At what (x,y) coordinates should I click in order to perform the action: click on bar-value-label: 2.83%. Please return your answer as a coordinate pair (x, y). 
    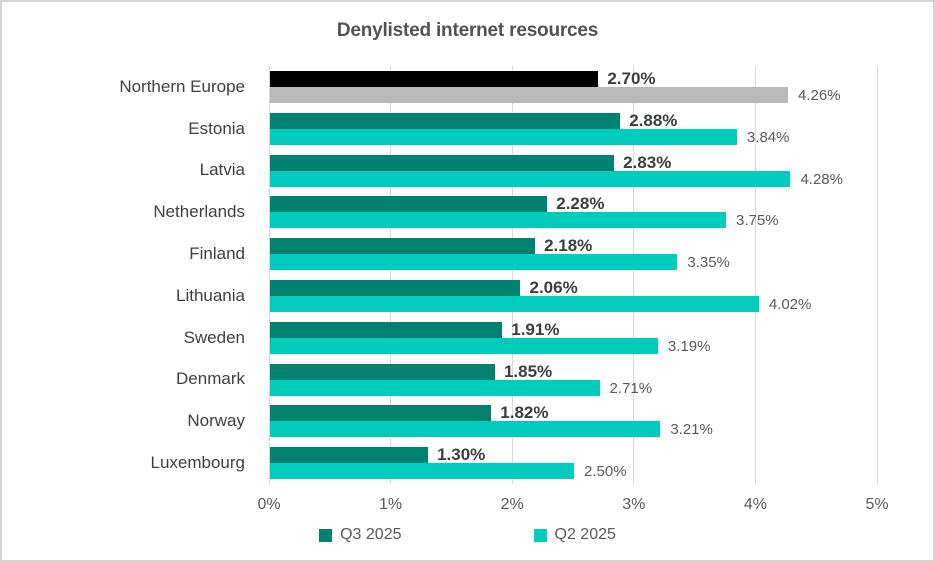
    Looking at the image, I should click on (647, 162).